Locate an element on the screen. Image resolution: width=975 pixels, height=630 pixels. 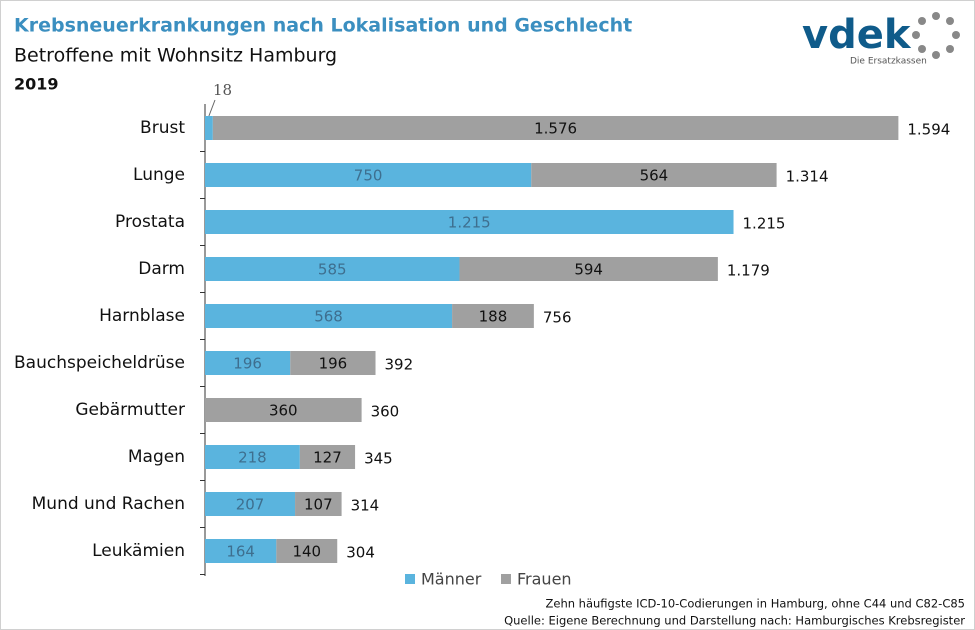
legend-label: Frauen is located at coordinates (544, 579).